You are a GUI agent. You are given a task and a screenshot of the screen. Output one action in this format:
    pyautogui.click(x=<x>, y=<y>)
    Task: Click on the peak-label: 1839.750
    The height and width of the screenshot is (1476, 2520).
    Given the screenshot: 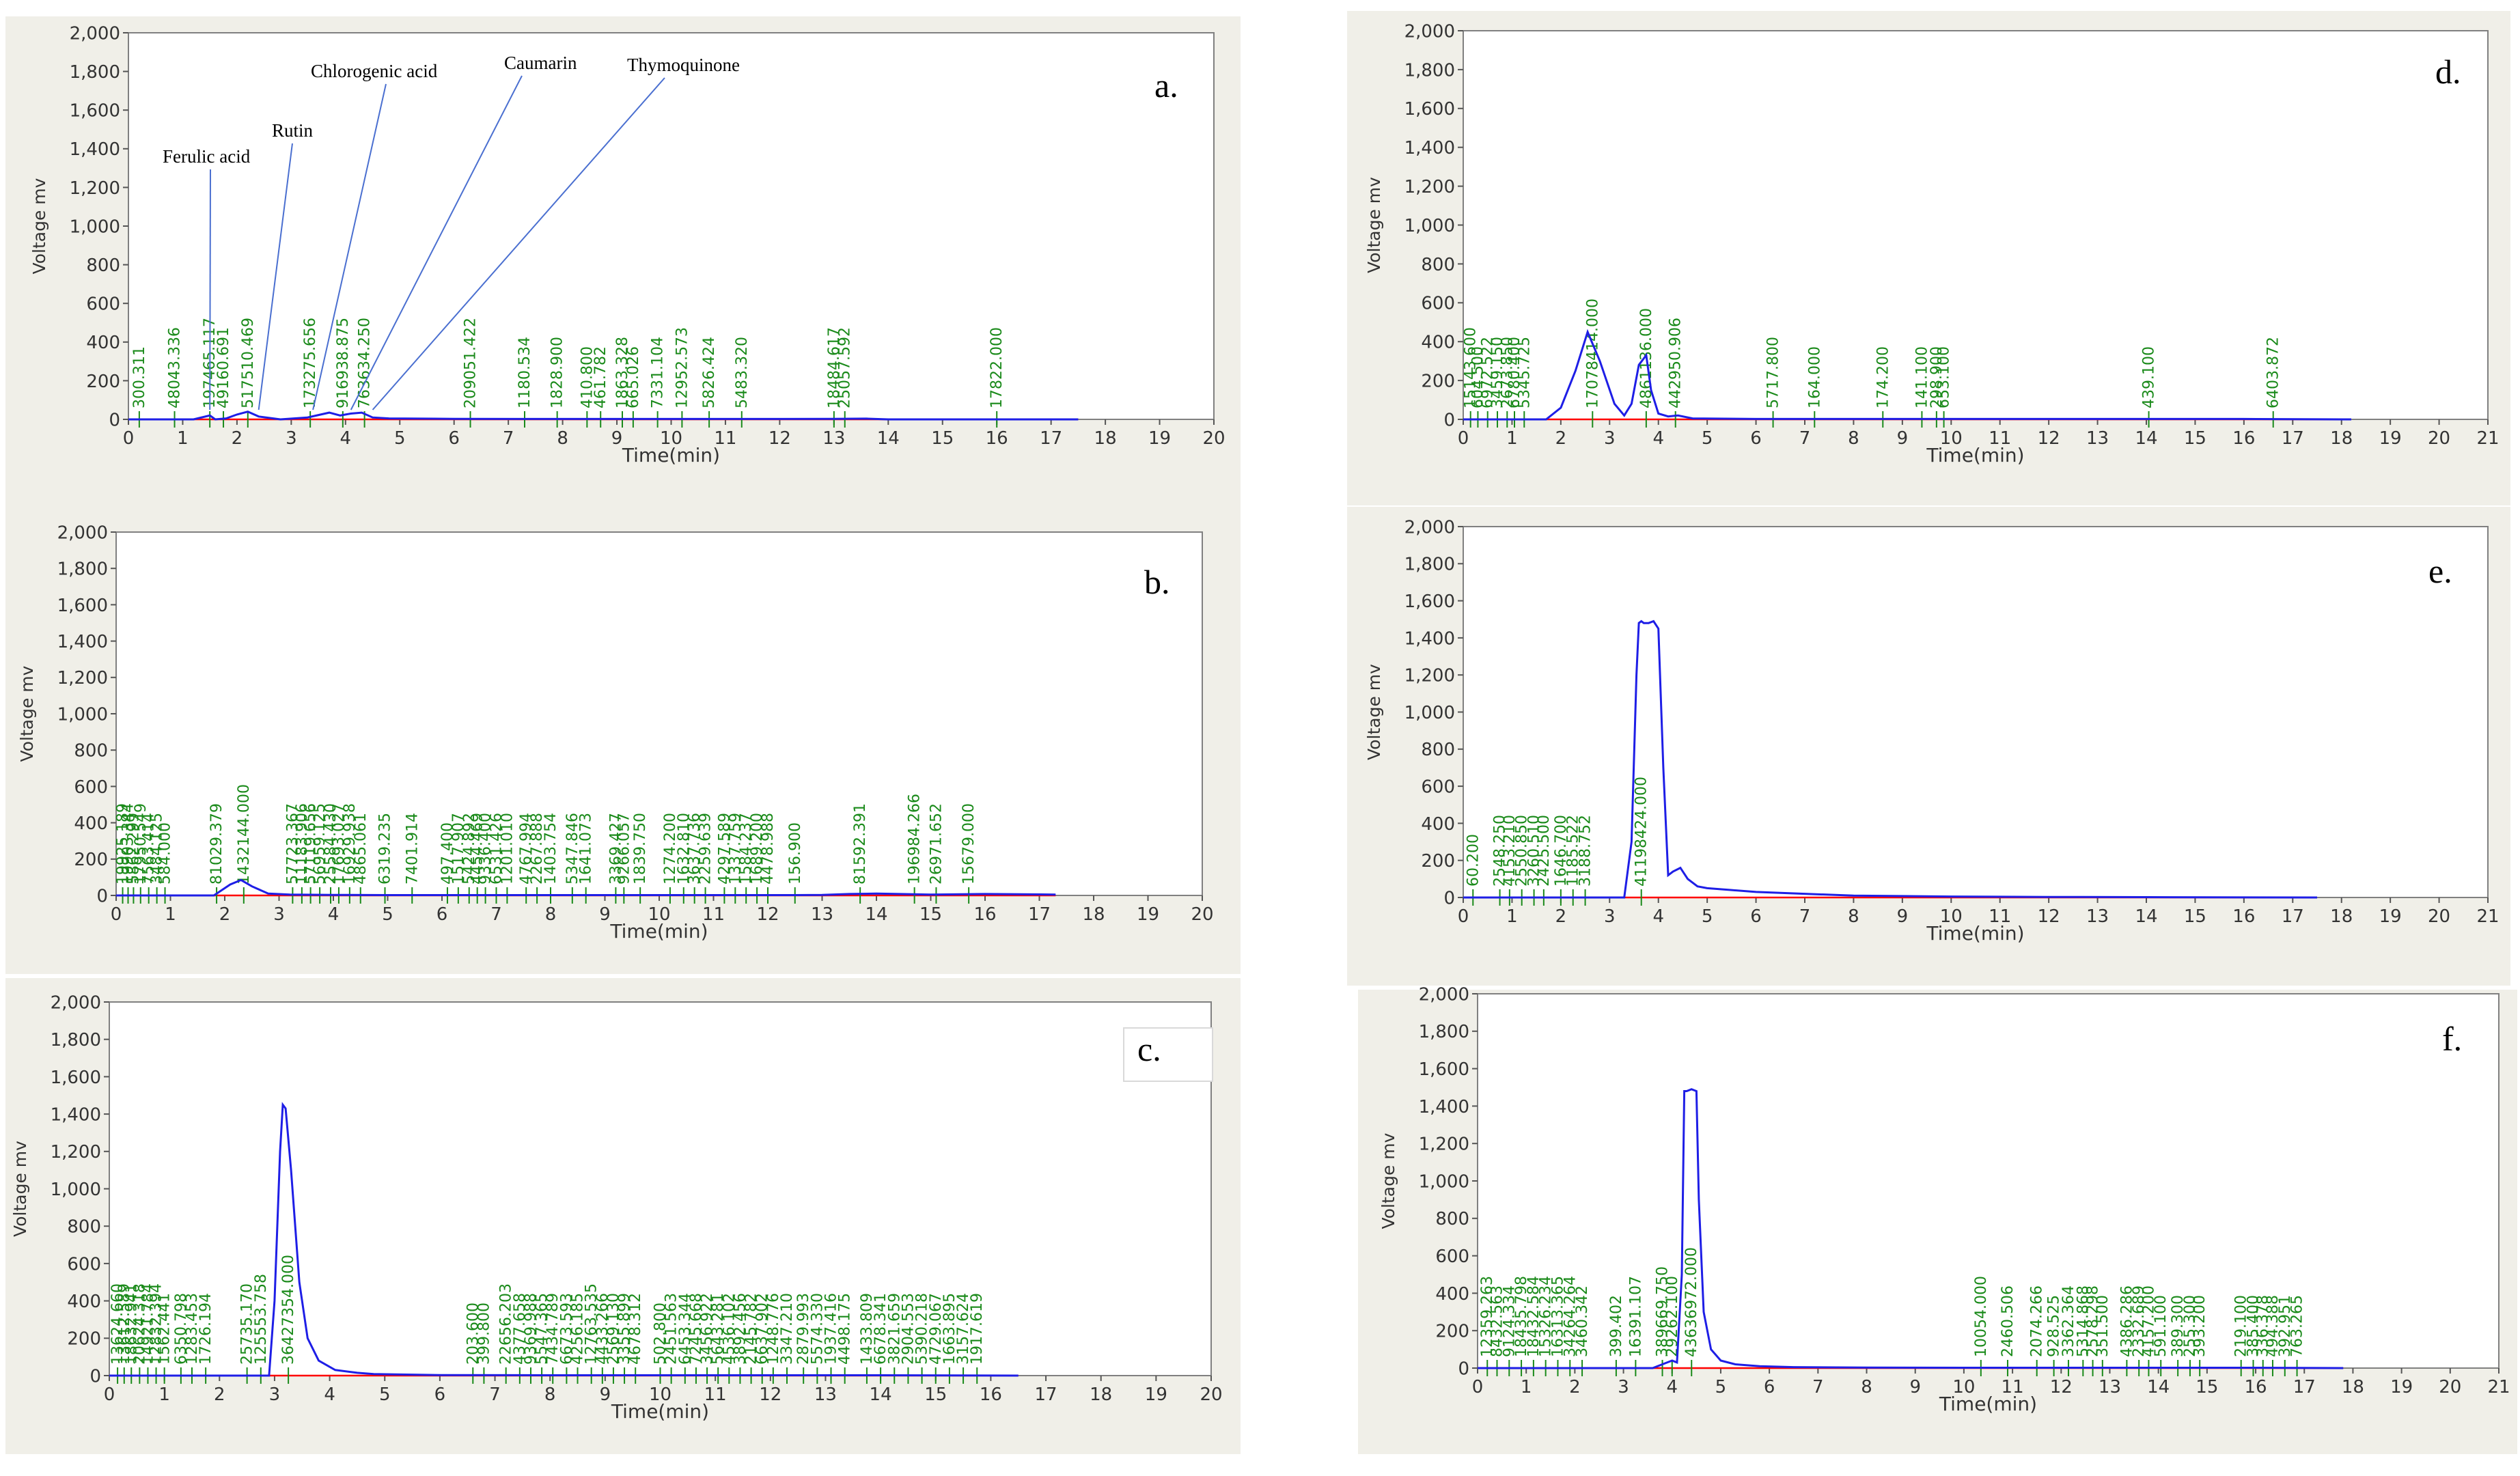 What is the action you would take?
    pyautogui.click(x=640, y=849)
    